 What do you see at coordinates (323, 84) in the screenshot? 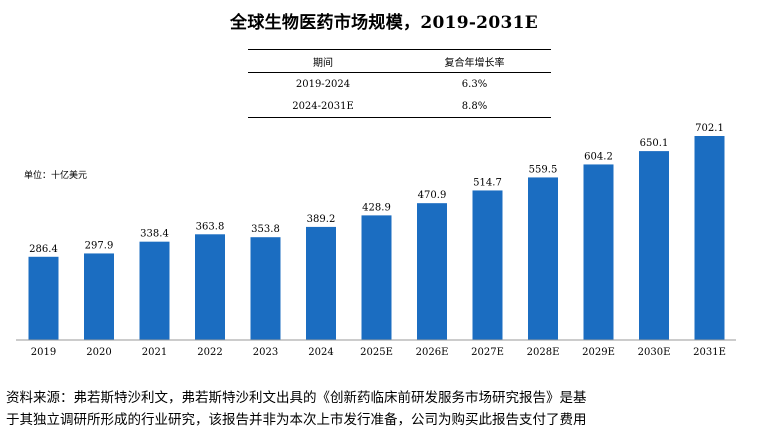
I see `cagr-table-period: 2019-2024` at bounding box center [323, 84].